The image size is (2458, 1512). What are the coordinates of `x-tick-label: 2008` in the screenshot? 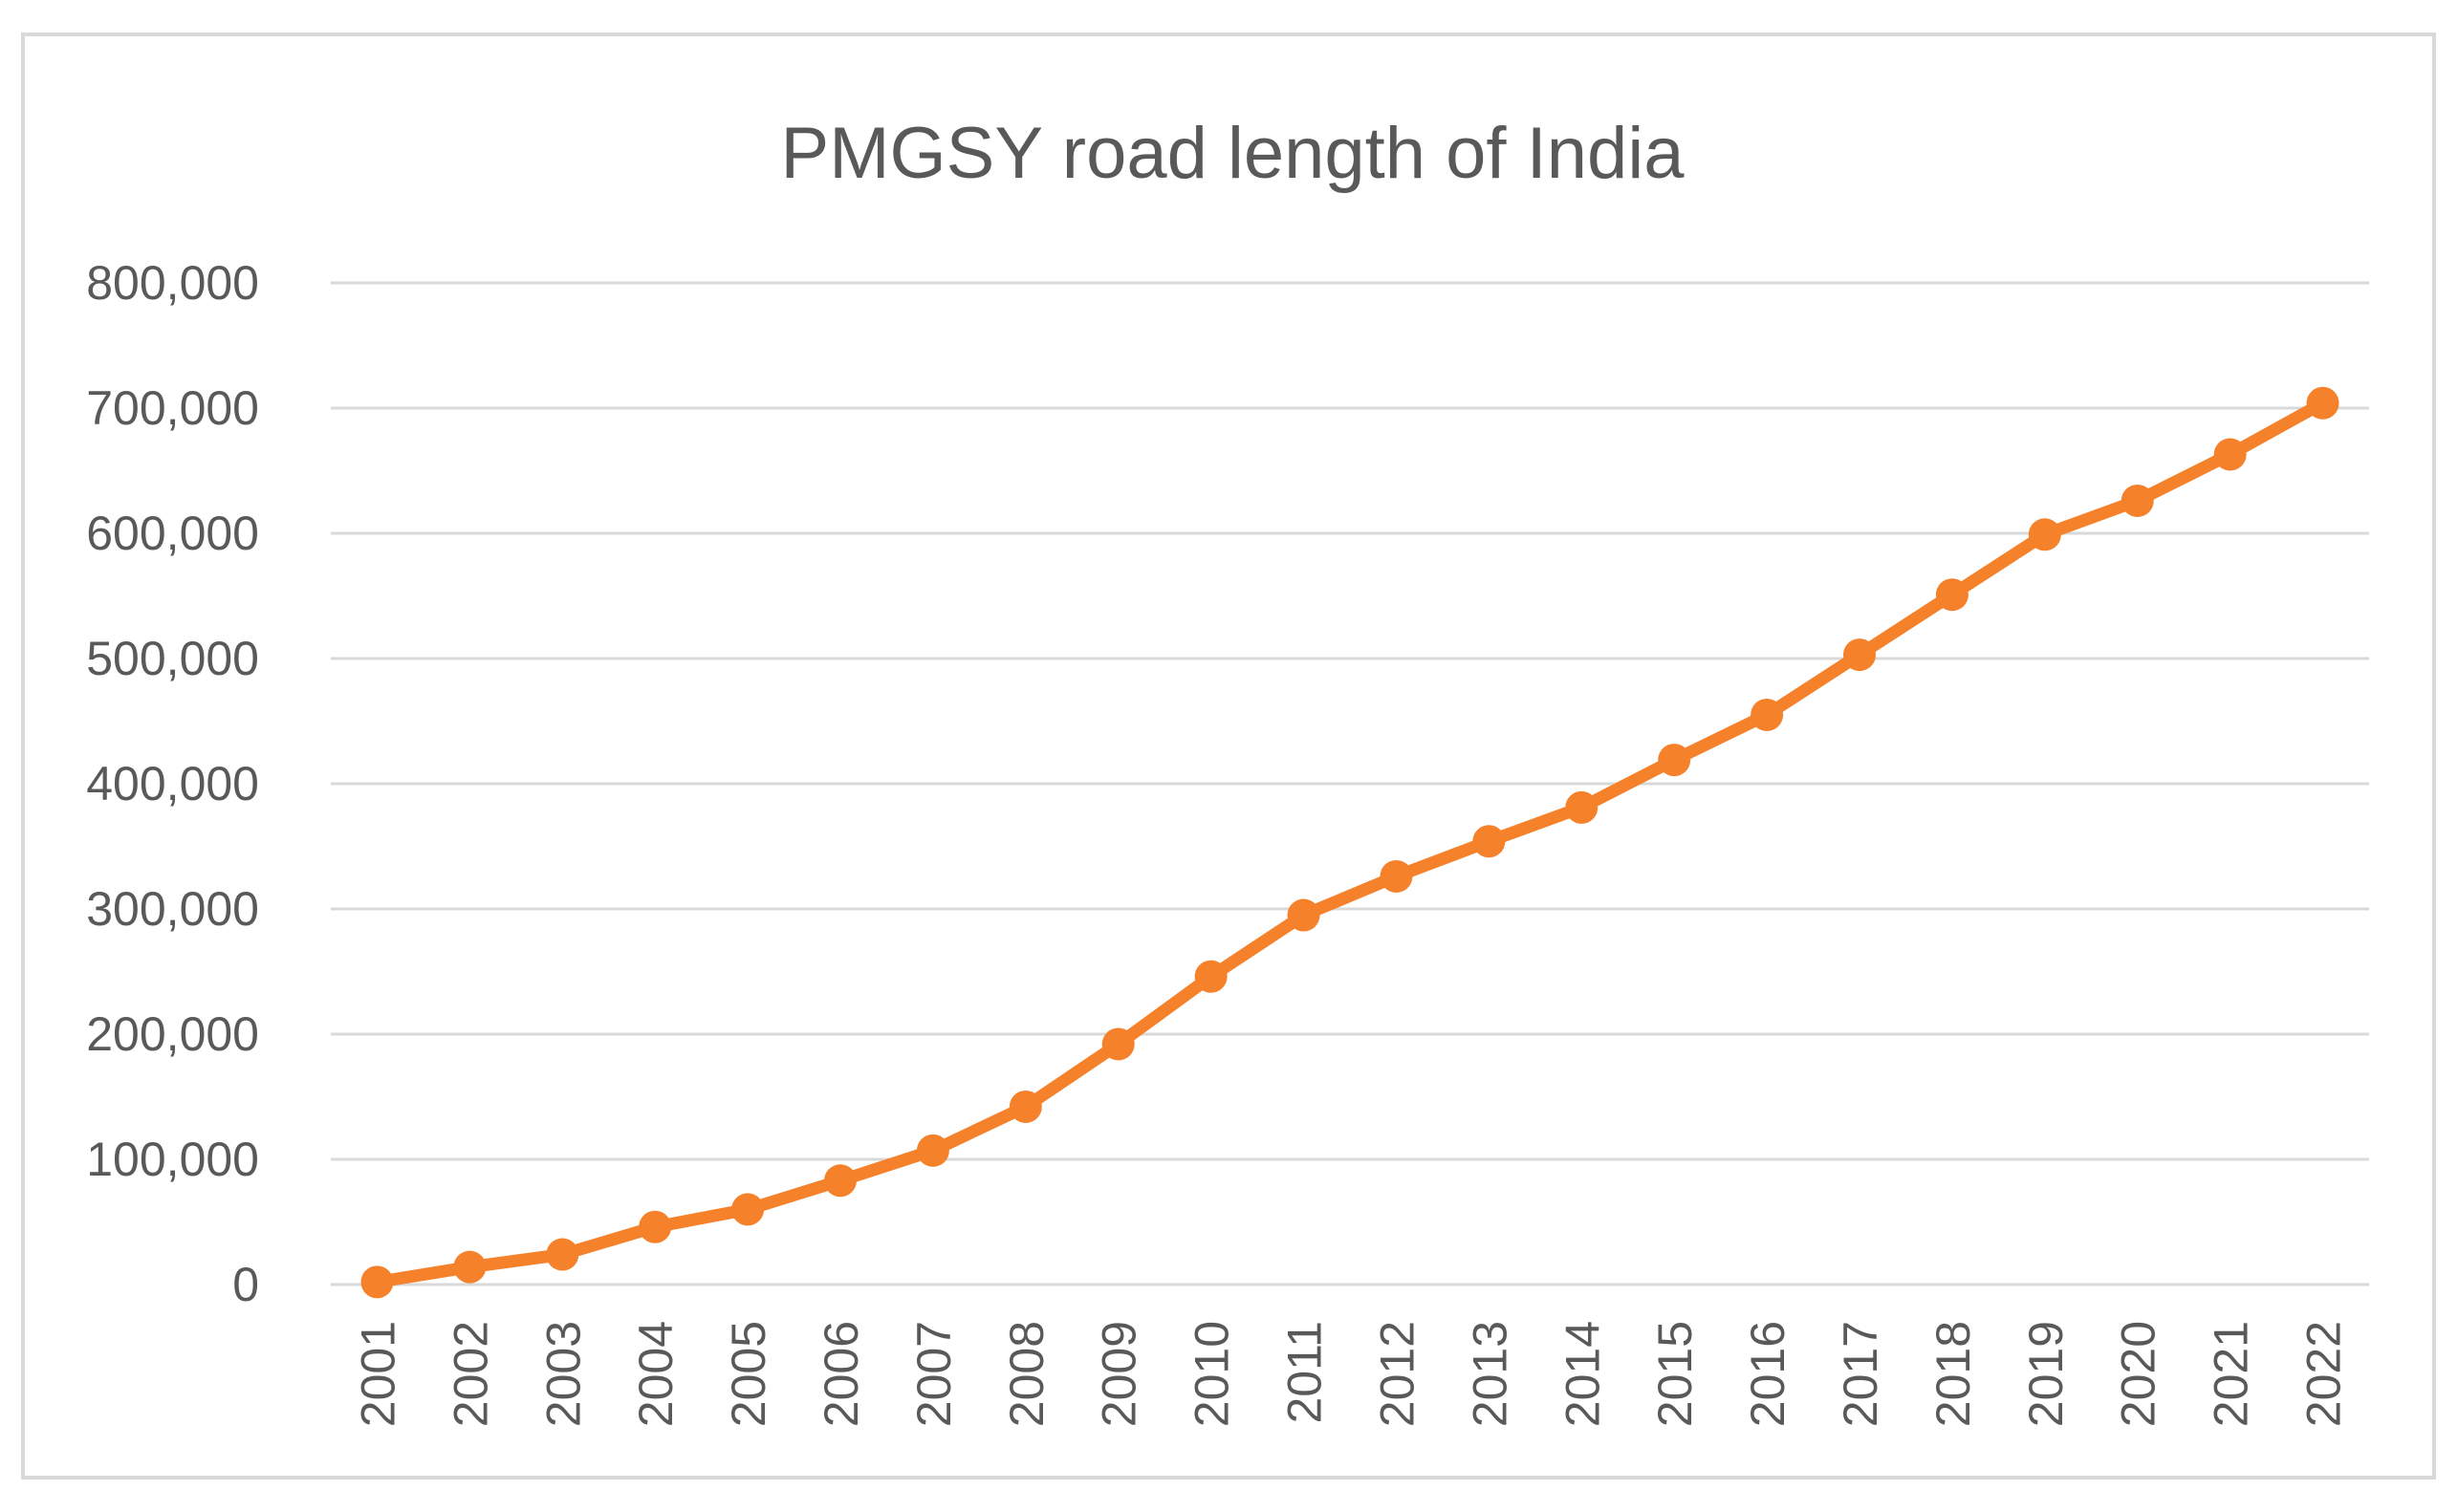 It's located at (1027, 1374).